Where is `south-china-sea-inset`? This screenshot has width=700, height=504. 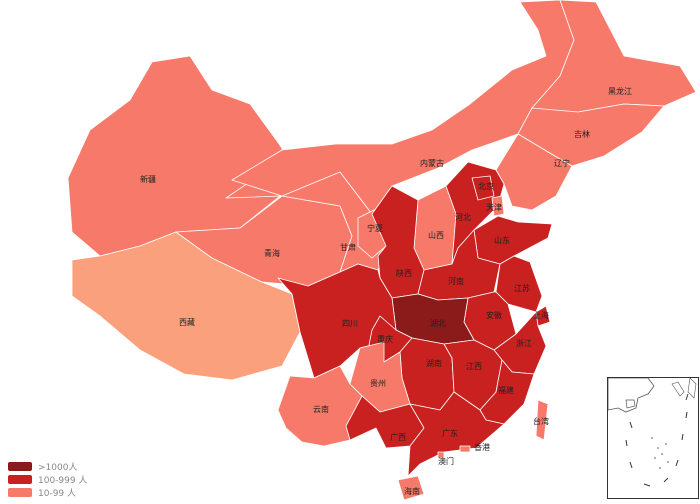 south-china-sea-inset is located at coordinates (653, 438).